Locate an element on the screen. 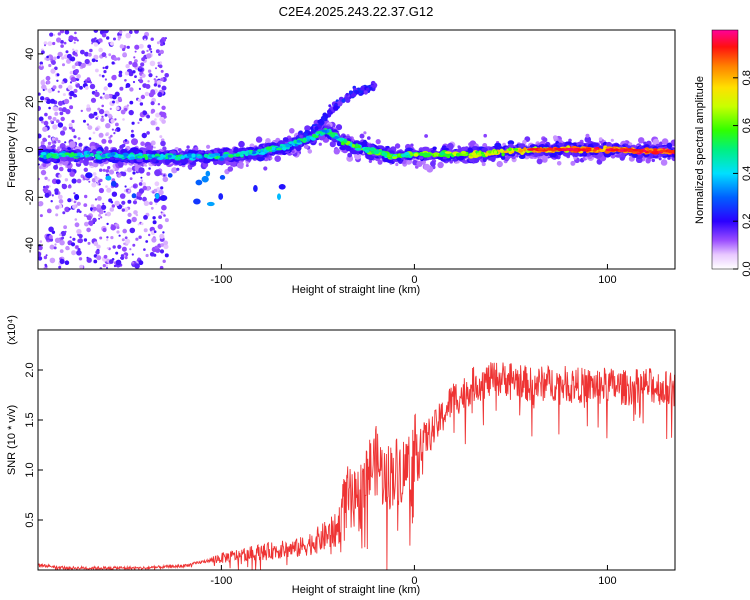 This screenshot has width=750, height=600. colorbar-gradient is located at coordinates (725, 149).